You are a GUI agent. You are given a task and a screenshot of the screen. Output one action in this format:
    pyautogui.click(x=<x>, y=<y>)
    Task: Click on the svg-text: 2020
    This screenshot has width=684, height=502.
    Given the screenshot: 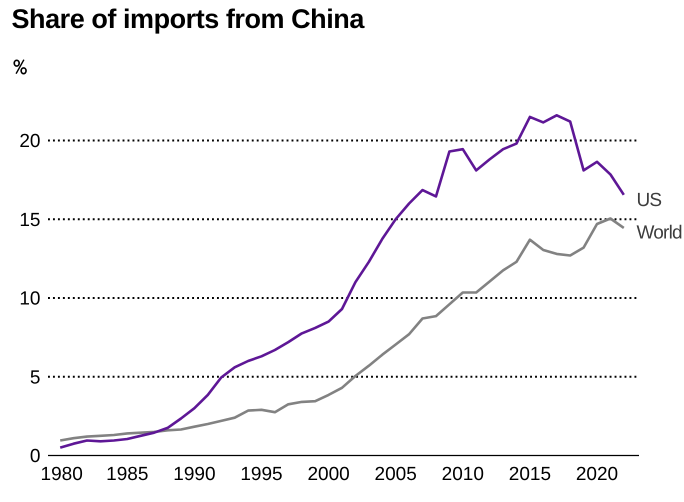 What is the action you would take?
    pyautogui.click(x=597, y=474)
    